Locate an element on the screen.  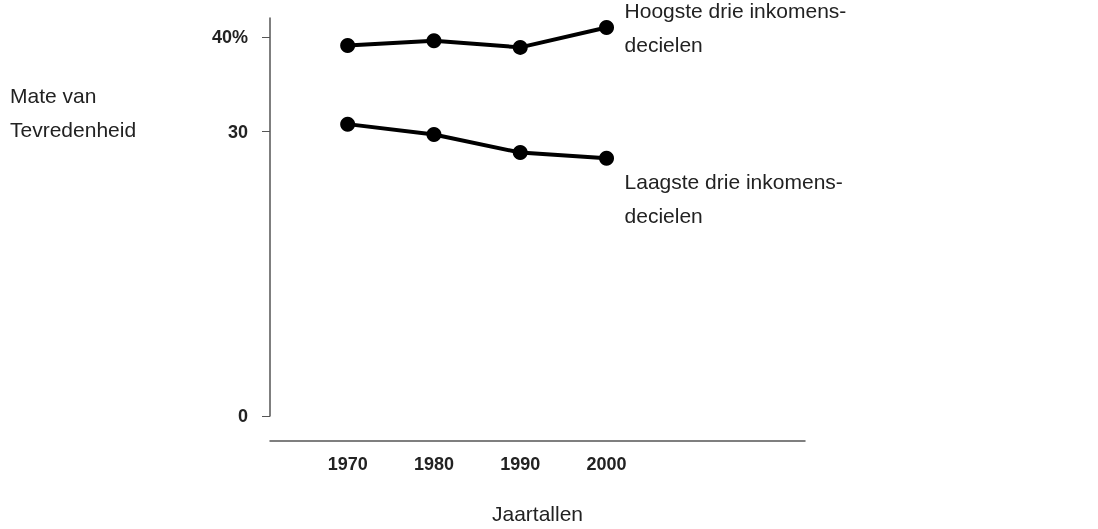
x-tick-label: 1980 is located at coordinates (433, 464).